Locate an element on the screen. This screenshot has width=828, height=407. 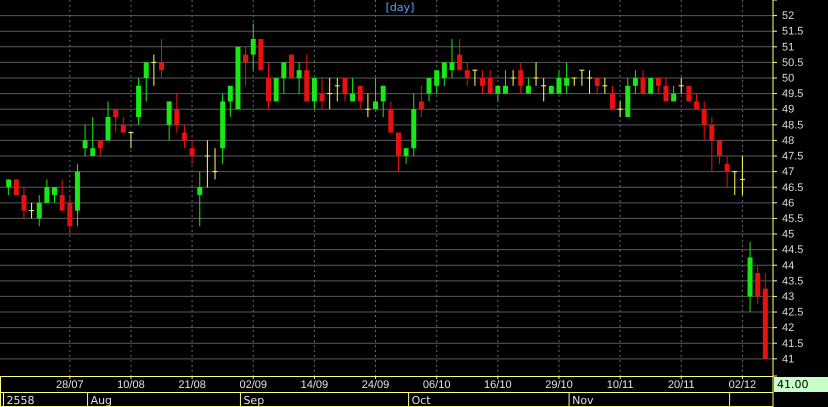
text: 2558 is located at coordinates (20, 400).